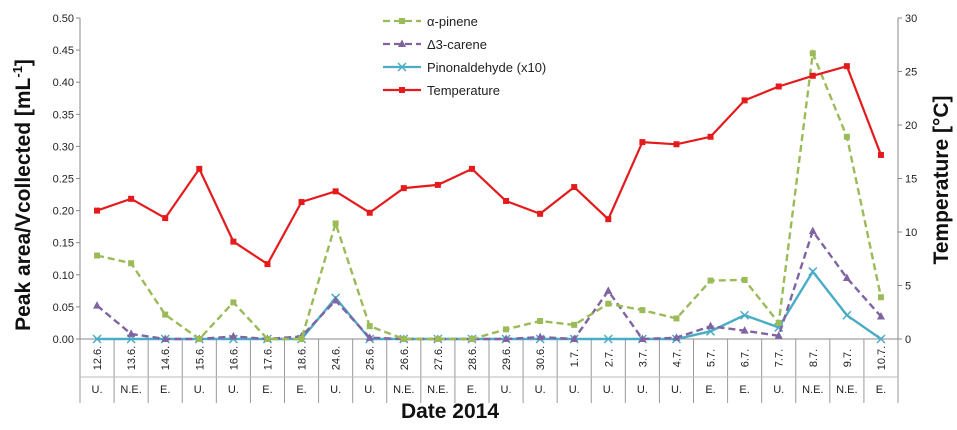 This screenshot has height=430, width=957. I want to click on x-tick-label: 15.6., so click(200, 358).